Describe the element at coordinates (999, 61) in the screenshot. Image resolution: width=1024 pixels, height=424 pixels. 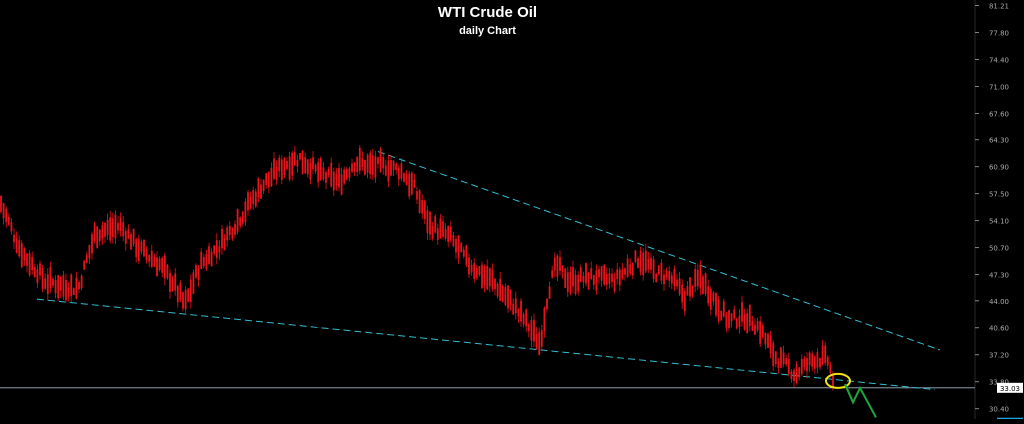
I see `y-tick-label: 74.40` at that location.